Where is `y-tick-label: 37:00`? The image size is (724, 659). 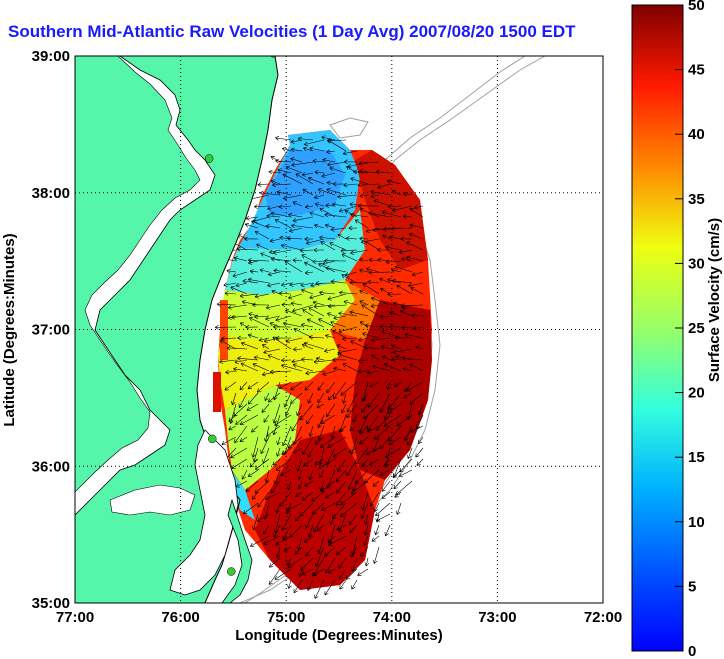
y-tick-label: 37:00 is located at coordinates (51, 330).